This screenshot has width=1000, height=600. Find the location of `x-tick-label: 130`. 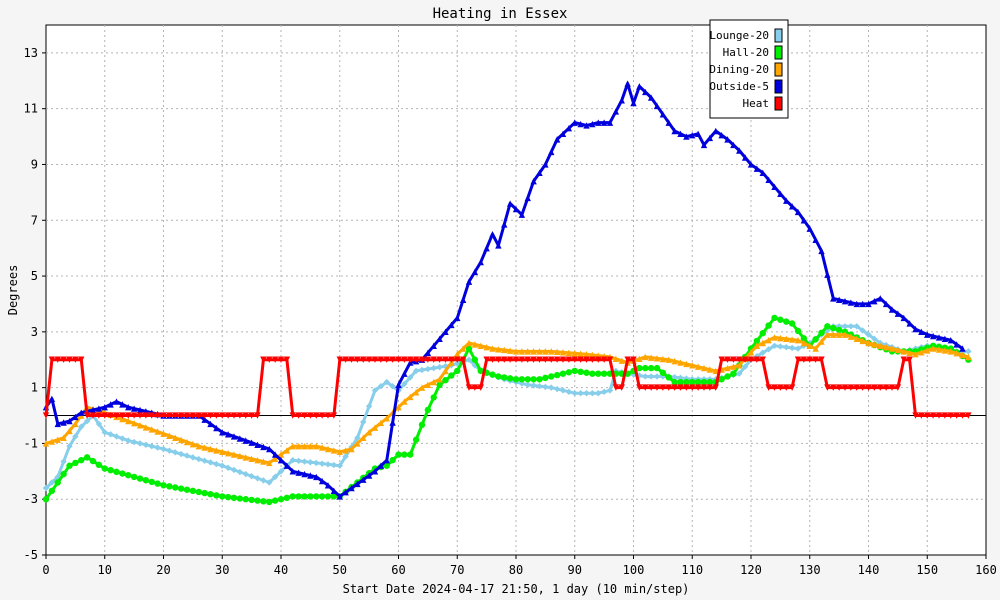

x-tick-label: 130 is located at coordinates (810, 570).